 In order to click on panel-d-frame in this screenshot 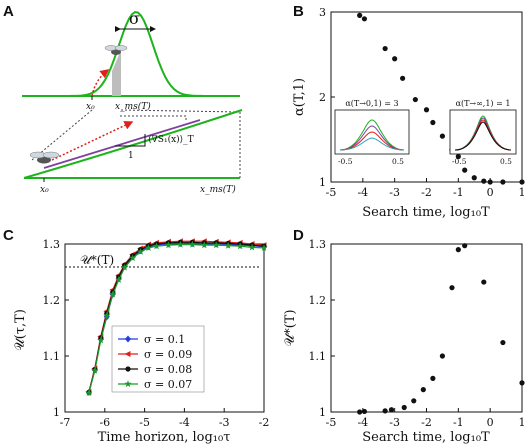, I will do `click(426, 328)`.